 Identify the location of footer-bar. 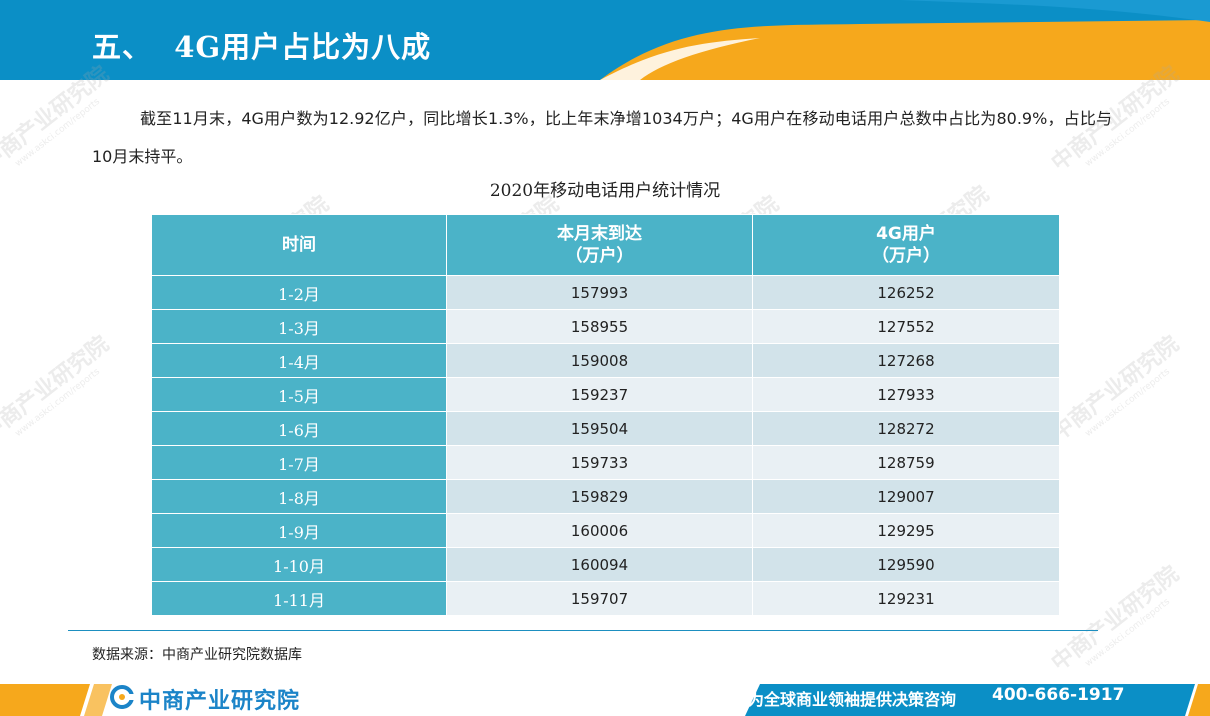
(605, 698).